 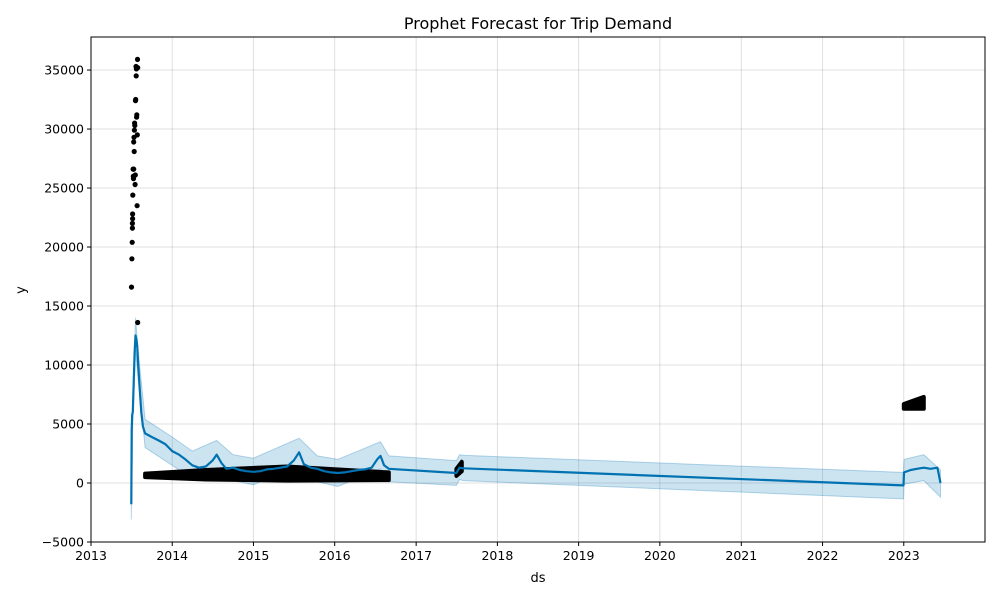 I want to click on x-tick-label: 2013, so click(x=91, y=555).